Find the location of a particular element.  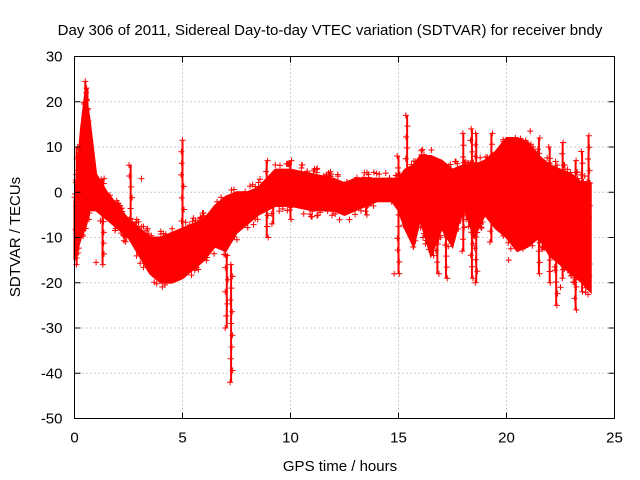

y-tick-labels: -50 -40 -30 -20 -10 0 10 20 30 is located at coordinates (52, 238).